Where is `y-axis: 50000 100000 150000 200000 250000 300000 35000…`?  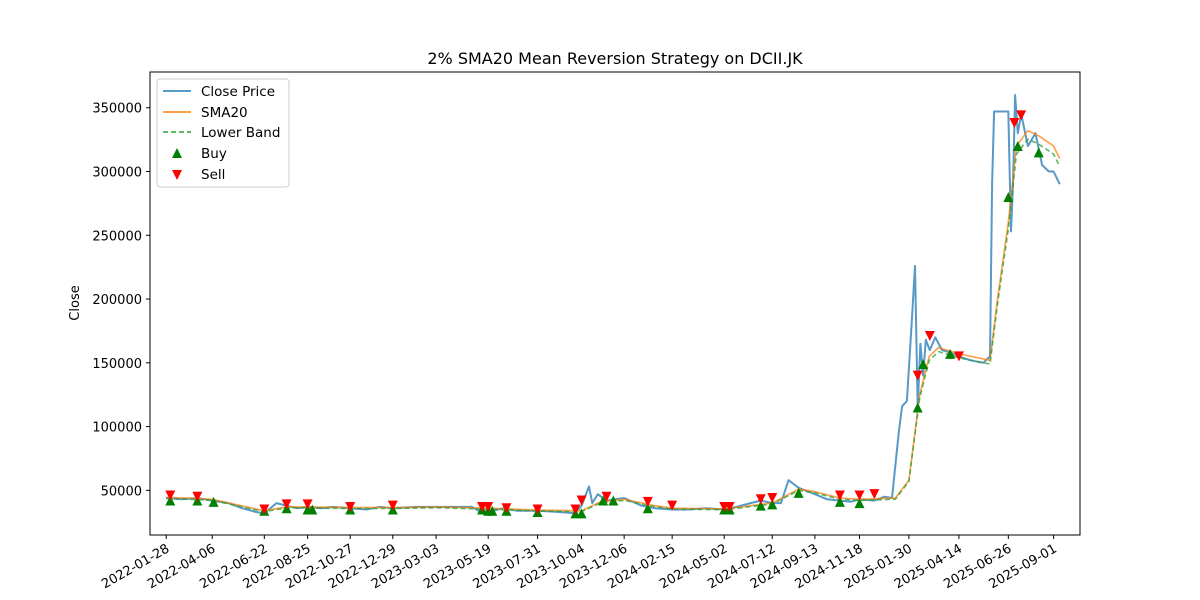 y-axis: 50000 100000 150000 200000 250000 300000 35000… is located at coordinates (121, 300).